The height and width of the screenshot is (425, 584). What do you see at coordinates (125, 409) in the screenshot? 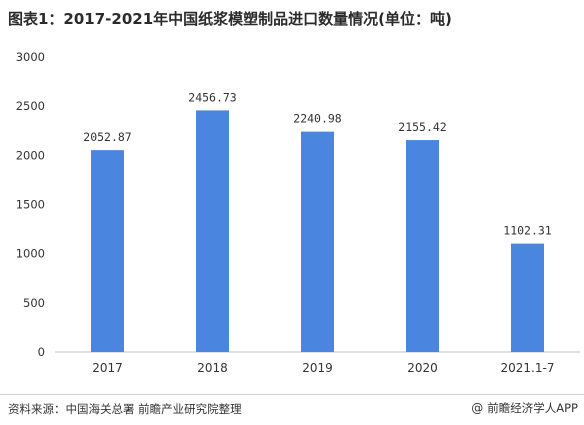
I see `source-note: 资料来源：中国海关总署 前瞻产业研究院整理` at bounding box center [125, 409].